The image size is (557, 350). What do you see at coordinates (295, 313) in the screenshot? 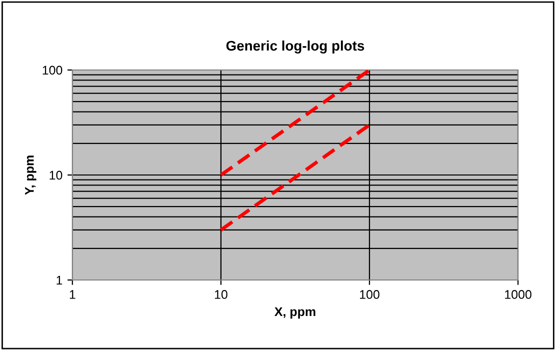
I see `x-axis-title: X, ppm` at bounding box center [295, 313].